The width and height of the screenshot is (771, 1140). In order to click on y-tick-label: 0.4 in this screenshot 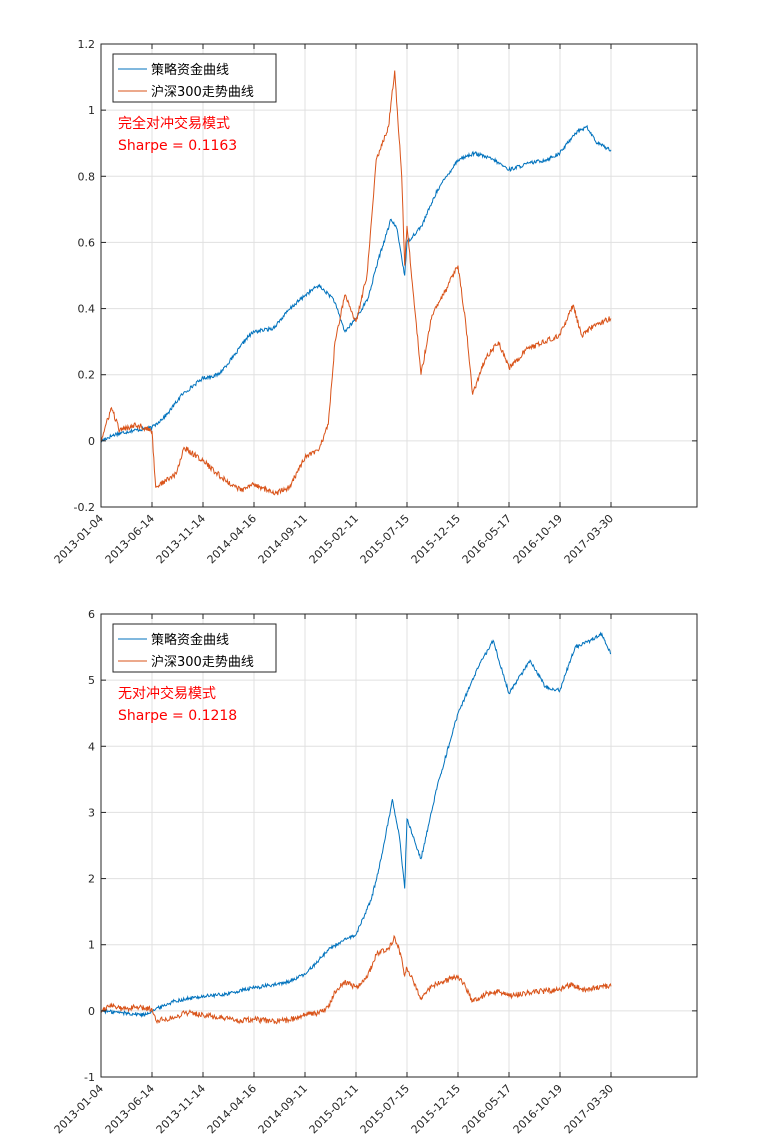, I will do `click(87, 309)`.